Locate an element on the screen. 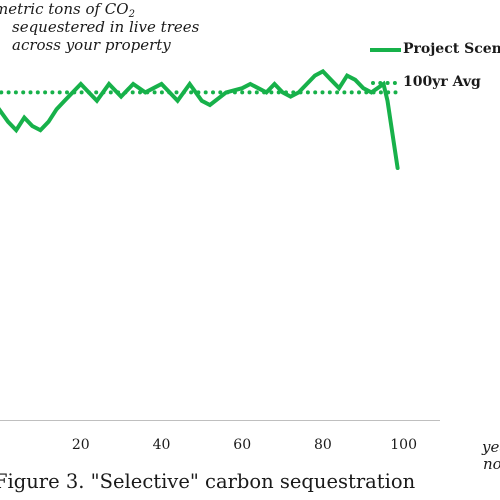 The image size is (500, 500). legend-label-100yr-avg: 100yr Avg is located at coordinates (442, 82).